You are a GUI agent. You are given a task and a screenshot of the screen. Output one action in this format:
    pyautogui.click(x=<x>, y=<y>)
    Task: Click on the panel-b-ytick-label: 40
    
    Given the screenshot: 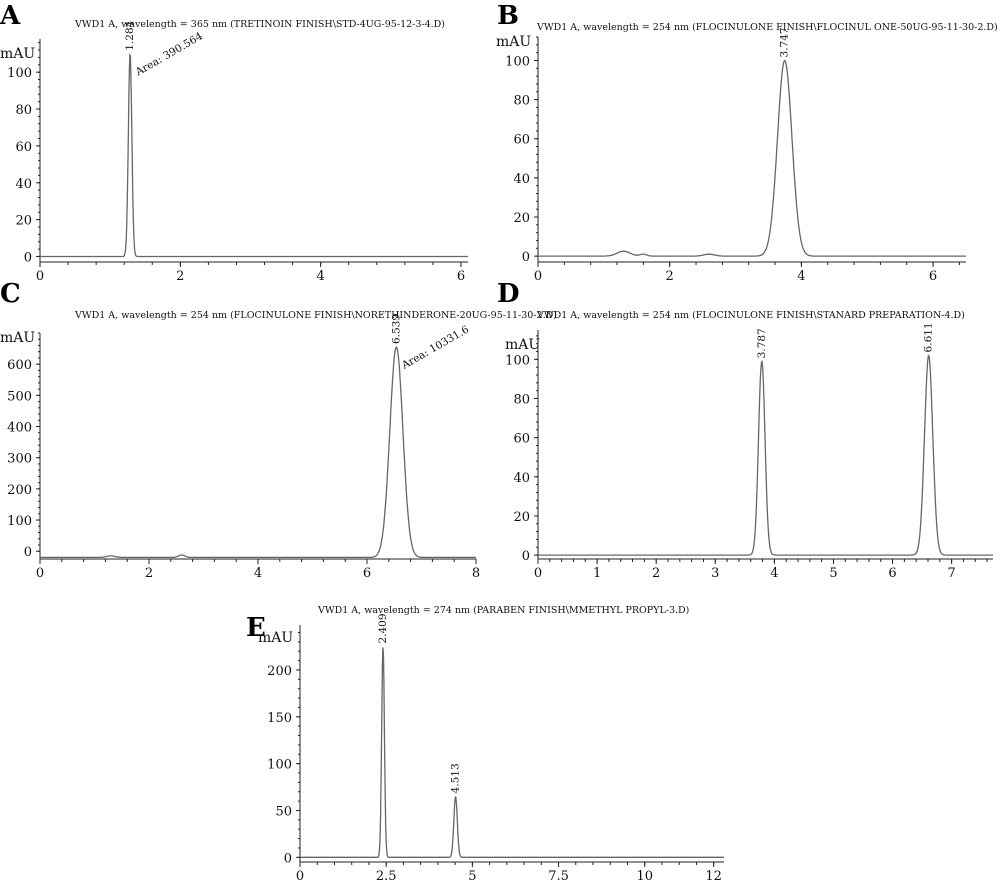 What is the action you would take?
    pyautogui.click(x=521, y=179)
    